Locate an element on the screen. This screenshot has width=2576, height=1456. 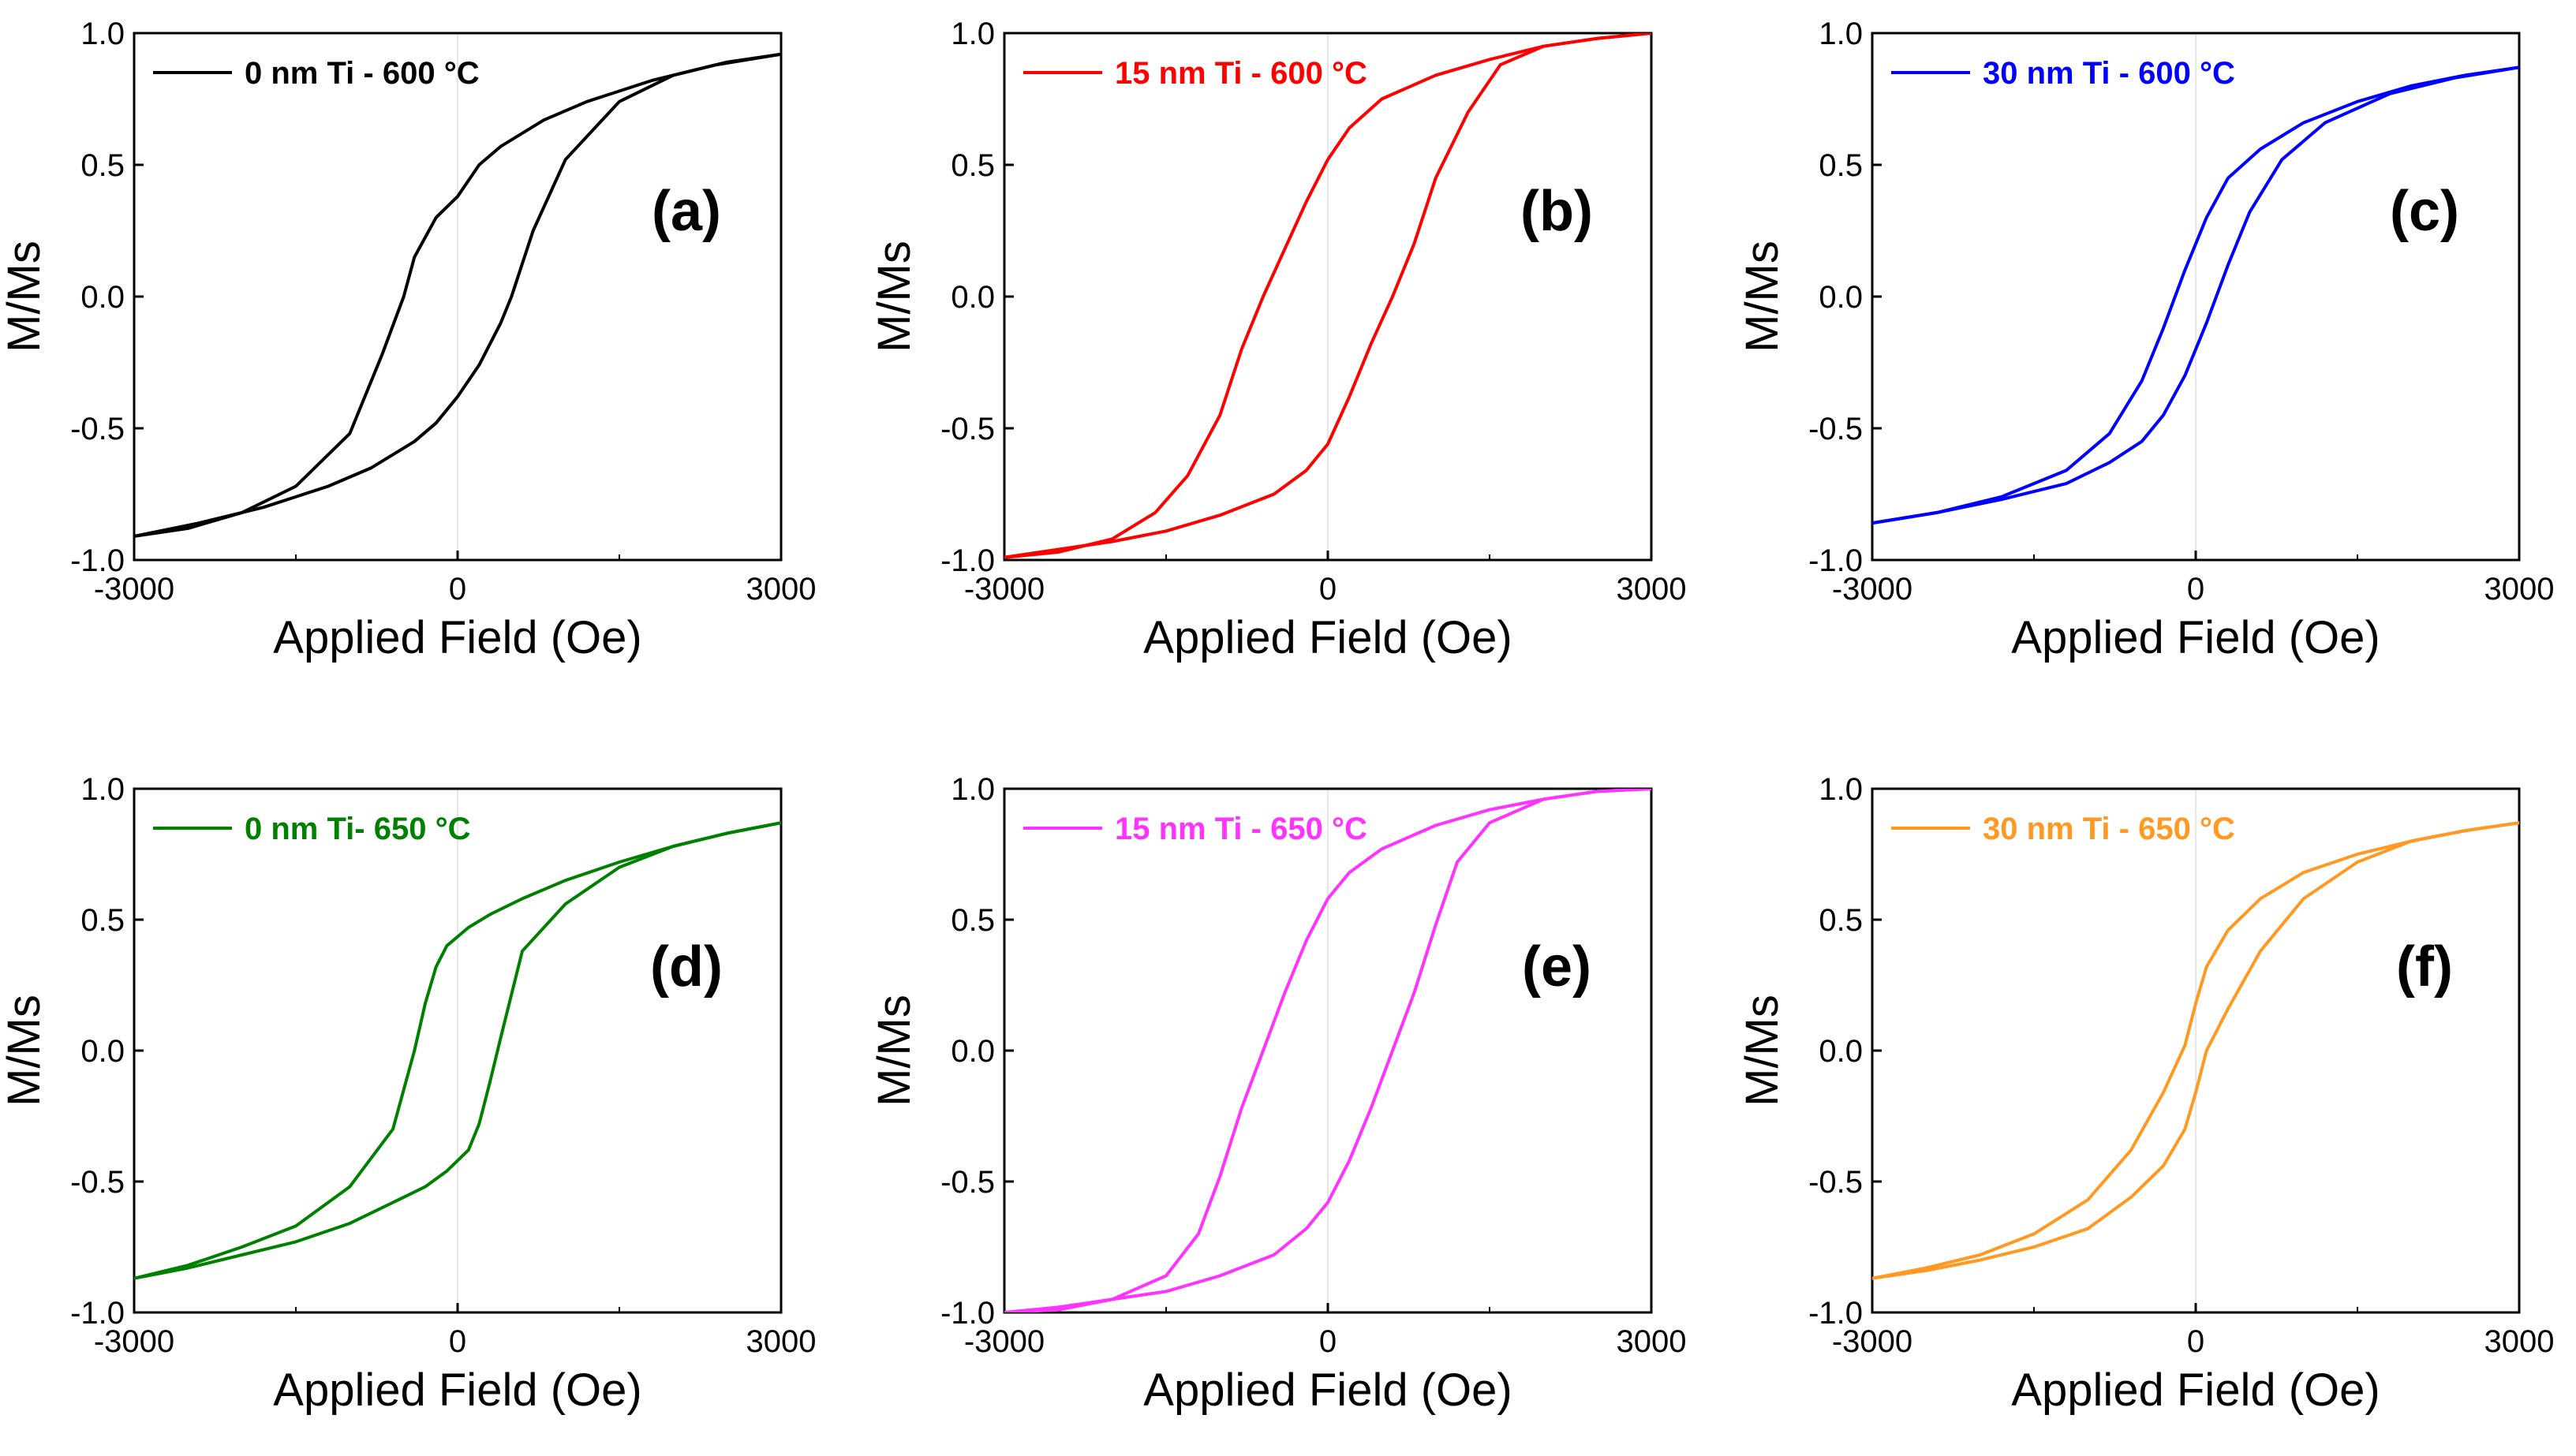
panel-label: (d) is located at coordinates (686, 967).